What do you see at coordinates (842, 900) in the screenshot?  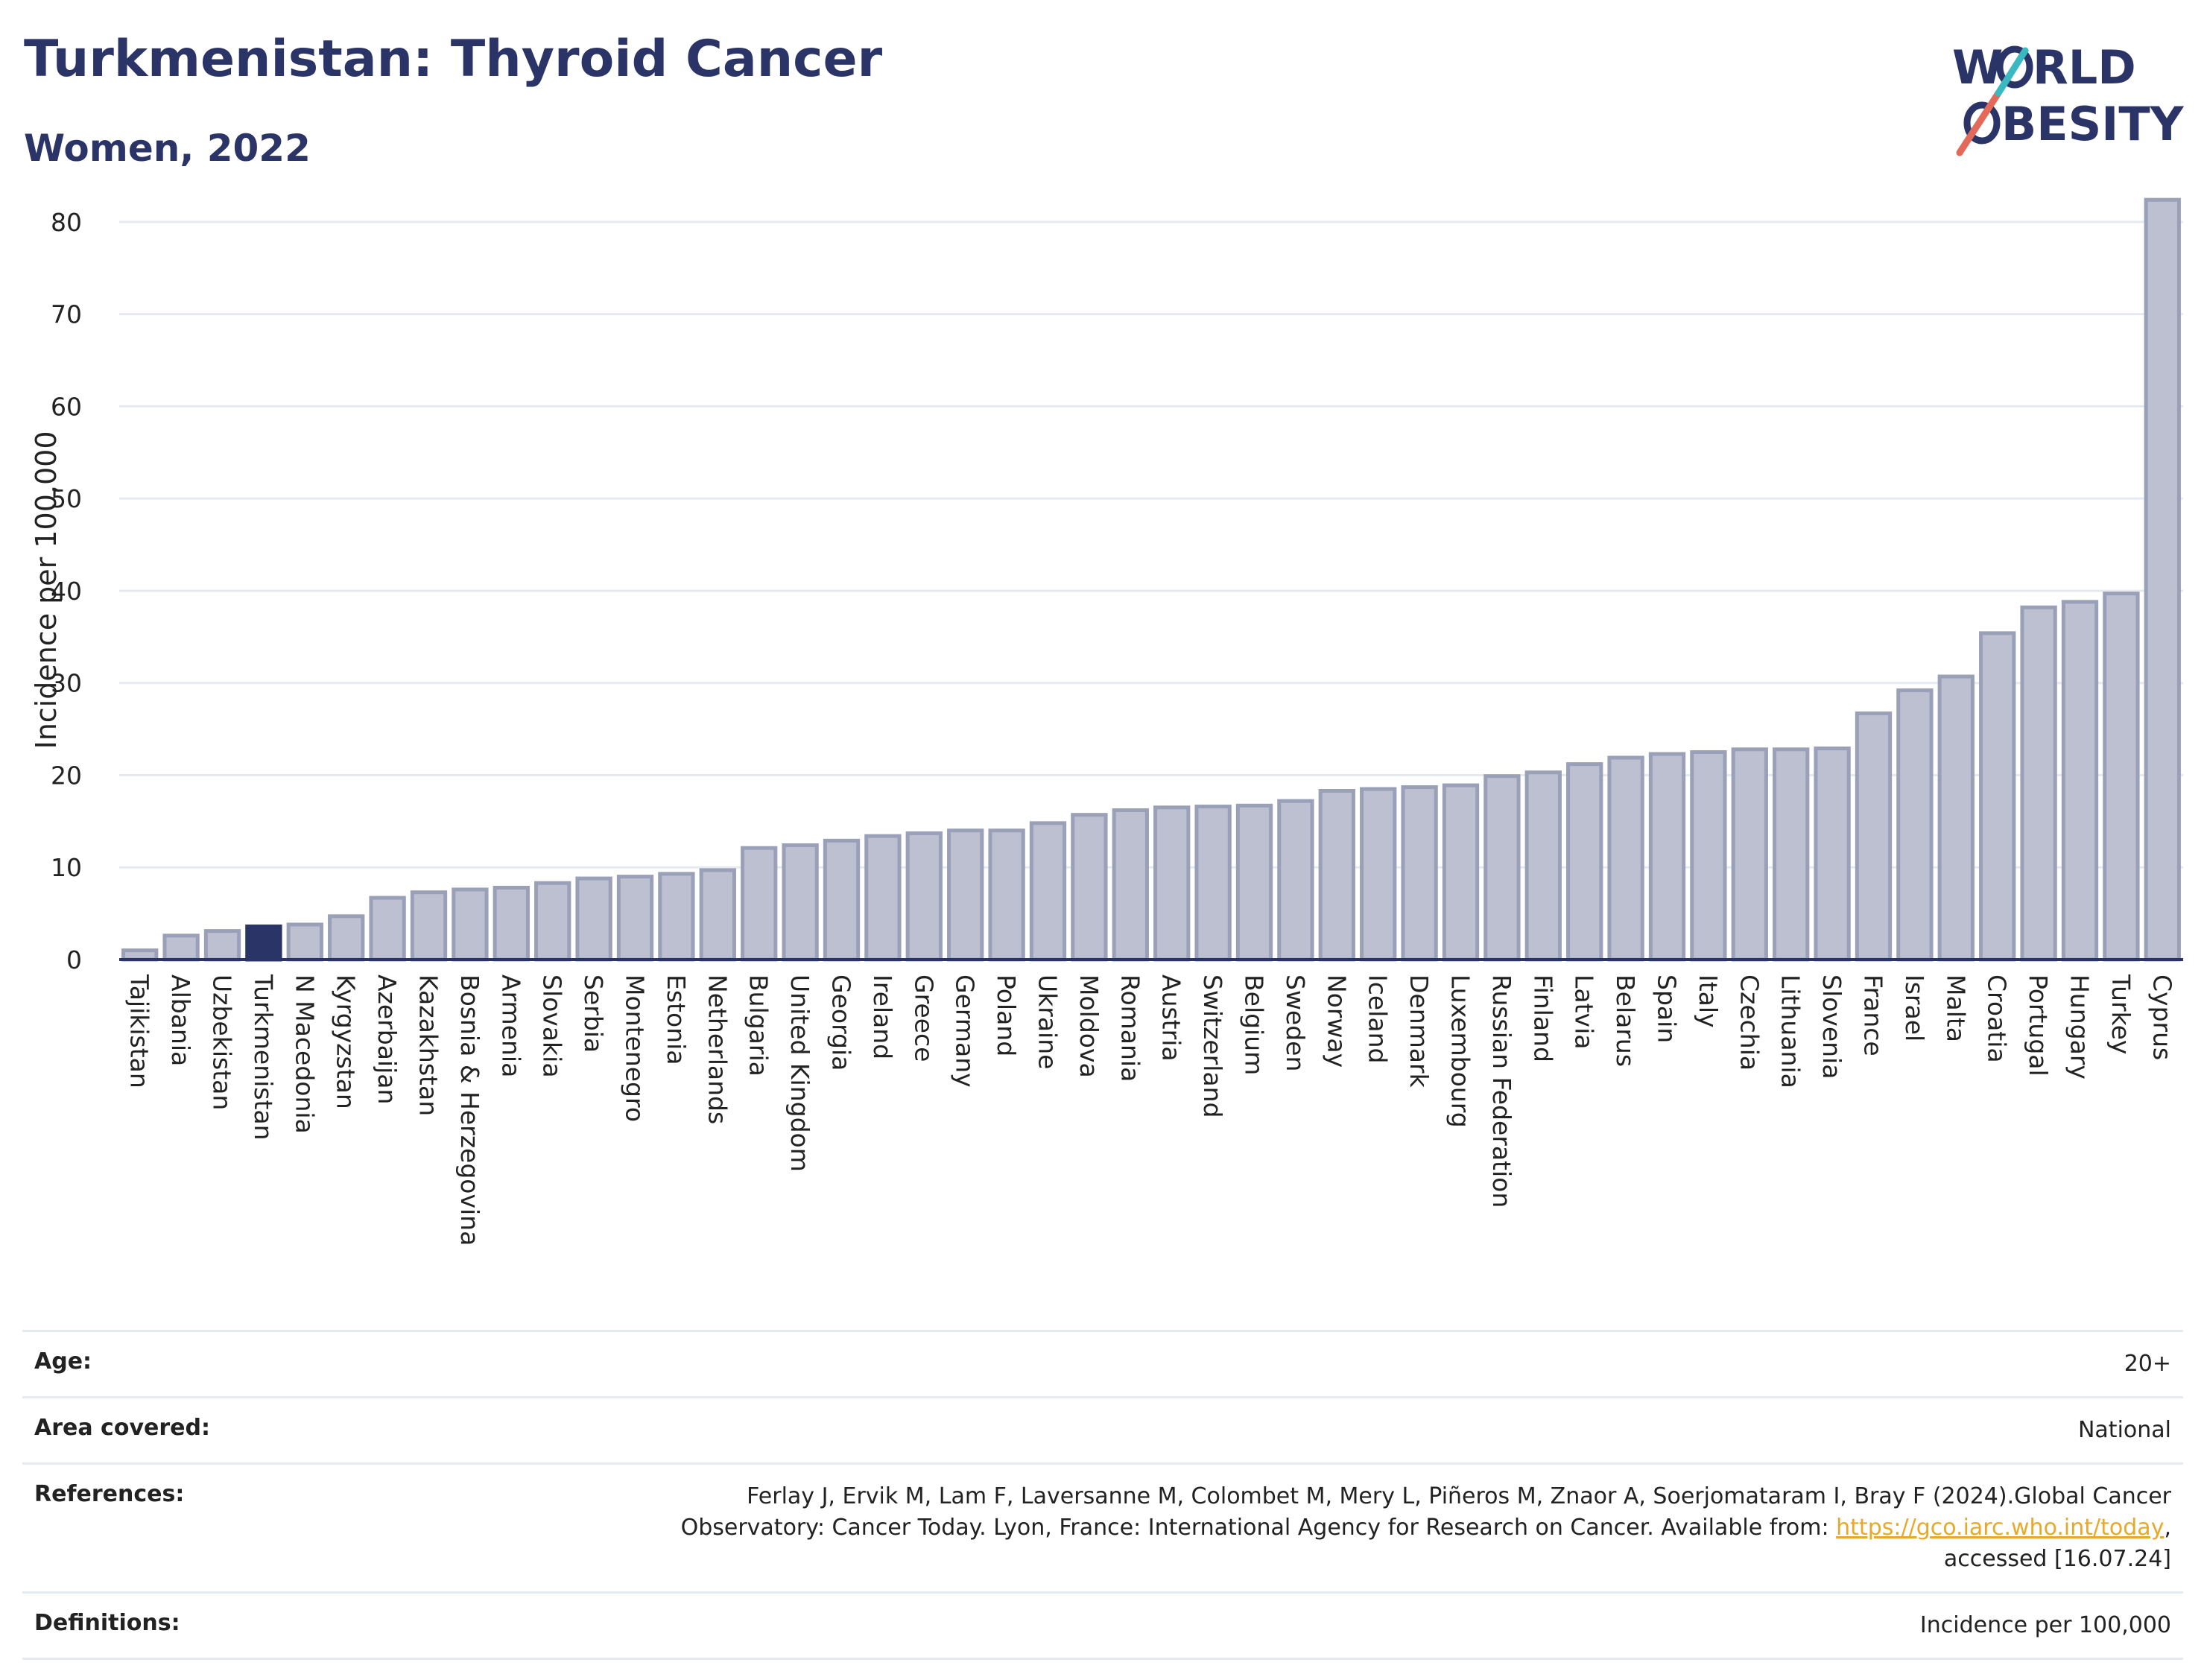 I see `bar-georgia` at bounding box center [842, 900].